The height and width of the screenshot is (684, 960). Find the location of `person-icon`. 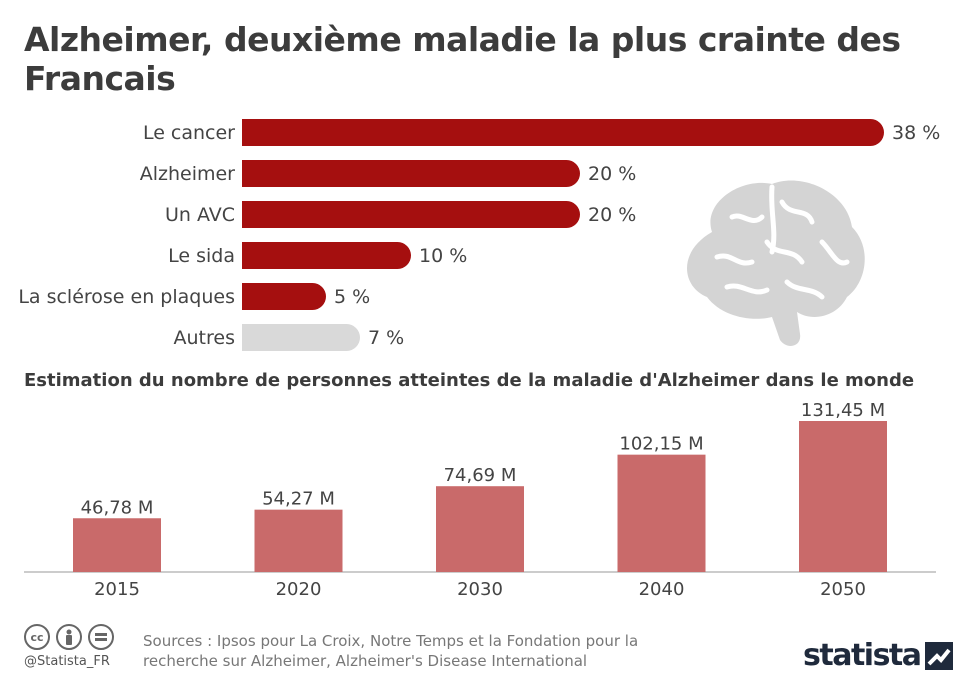

person-icon is located at coordinates (69, 637).